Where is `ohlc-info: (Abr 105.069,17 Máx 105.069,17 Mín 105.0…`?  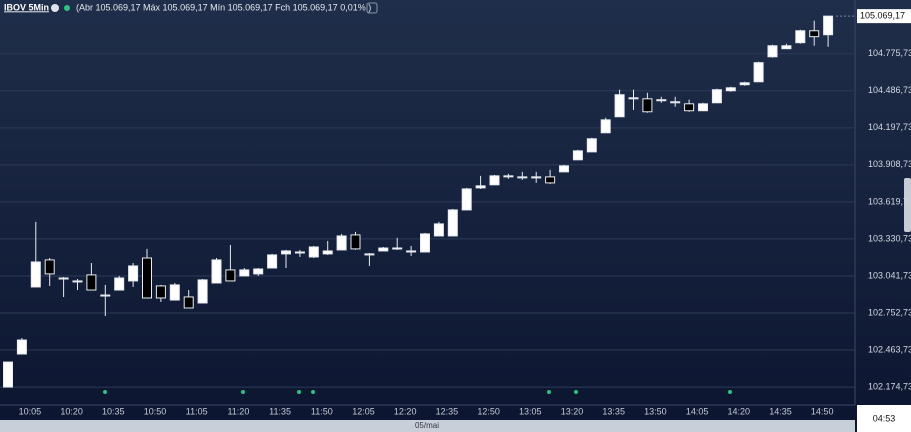 ohlc-info: (Abr 105.069,17 Máx 105.069,17 Mín 105.0… is located at coordinates (223, 7).